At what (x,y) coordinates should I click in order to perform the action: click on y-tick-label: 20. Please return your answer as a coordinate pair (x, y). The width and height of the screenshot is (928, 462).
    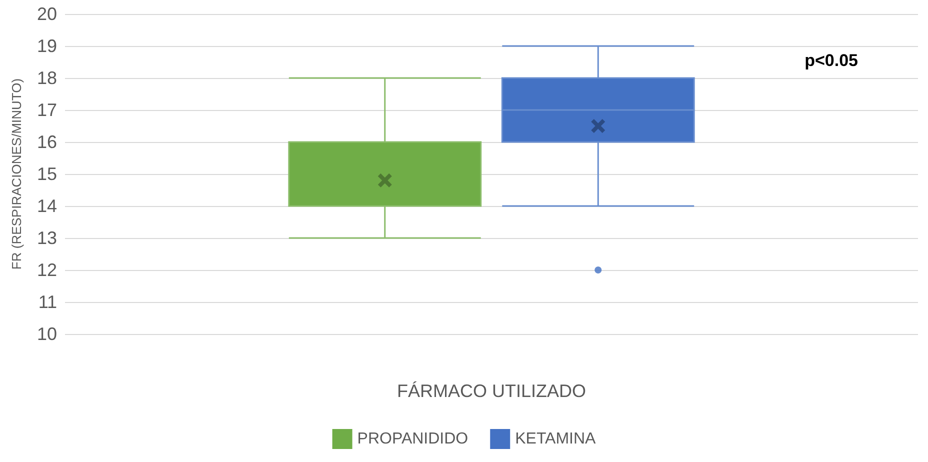
    Looking at the image, I should click on (46, 14).